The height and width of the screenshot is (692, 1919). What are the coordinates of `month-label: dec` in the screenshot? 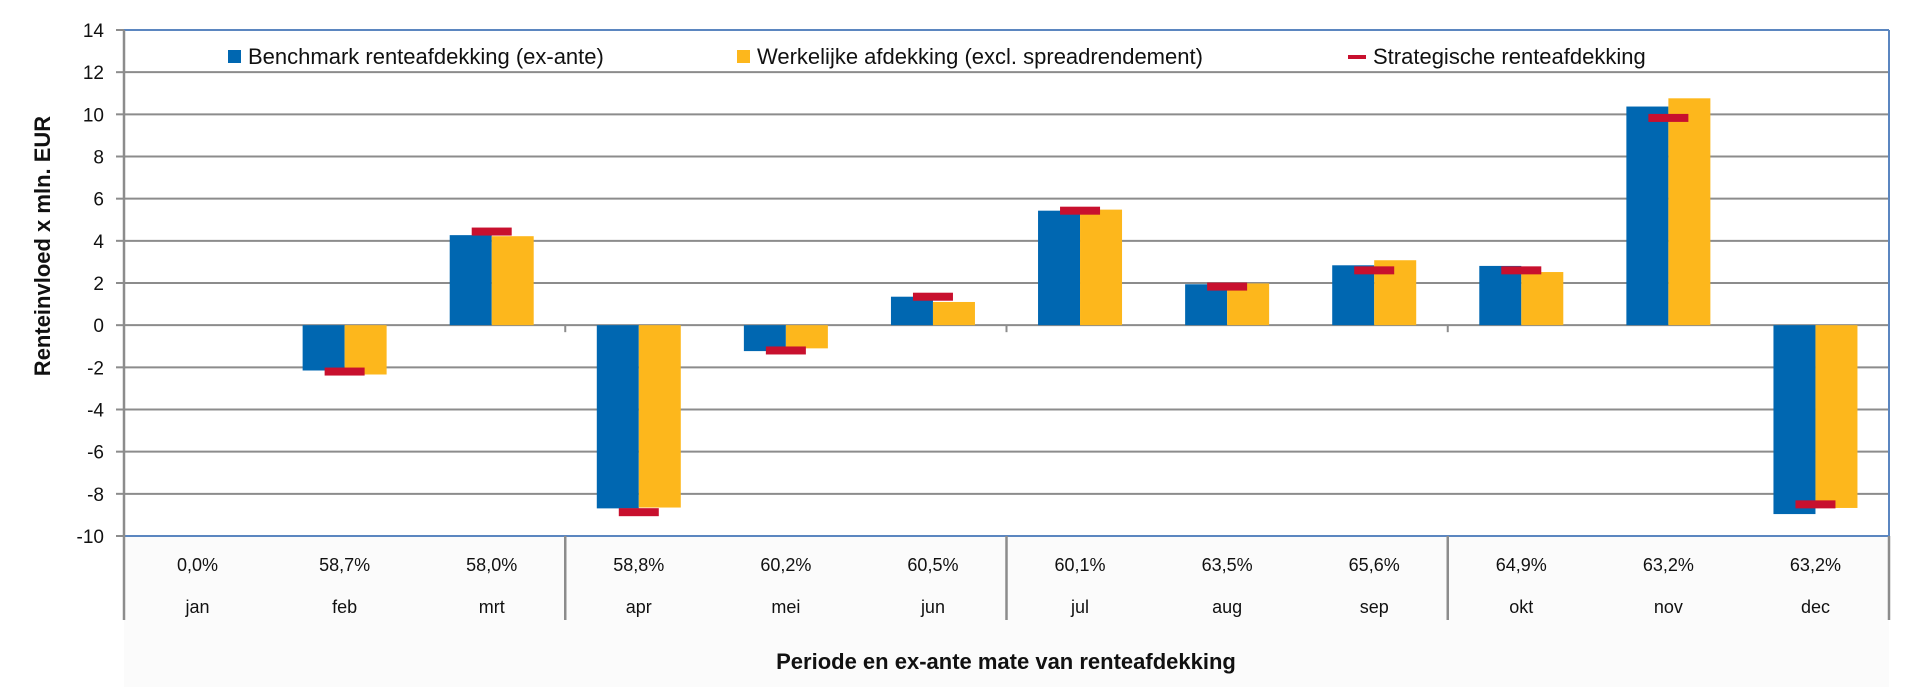 It's located at (1815, 607).